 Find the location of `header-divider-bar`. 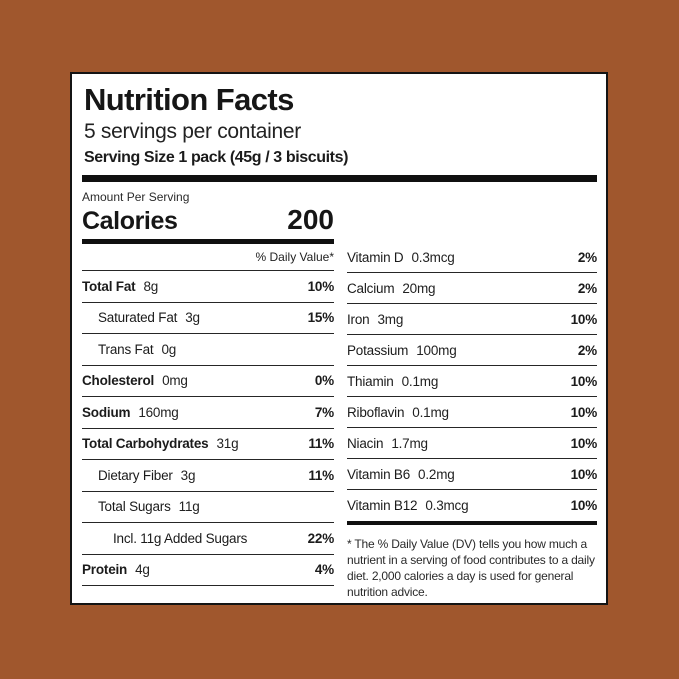

header-divider-bar is located at coordinates (339, 178).